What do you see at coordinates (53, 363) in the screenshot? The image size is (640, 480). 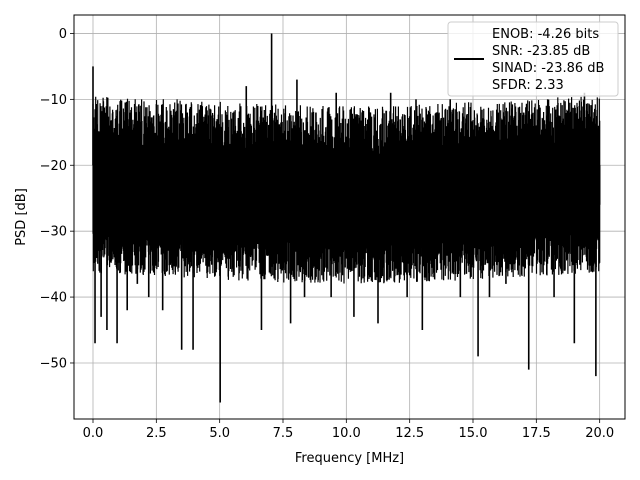 I see `y-tick-label: −50` at bounding box center [53, 363].